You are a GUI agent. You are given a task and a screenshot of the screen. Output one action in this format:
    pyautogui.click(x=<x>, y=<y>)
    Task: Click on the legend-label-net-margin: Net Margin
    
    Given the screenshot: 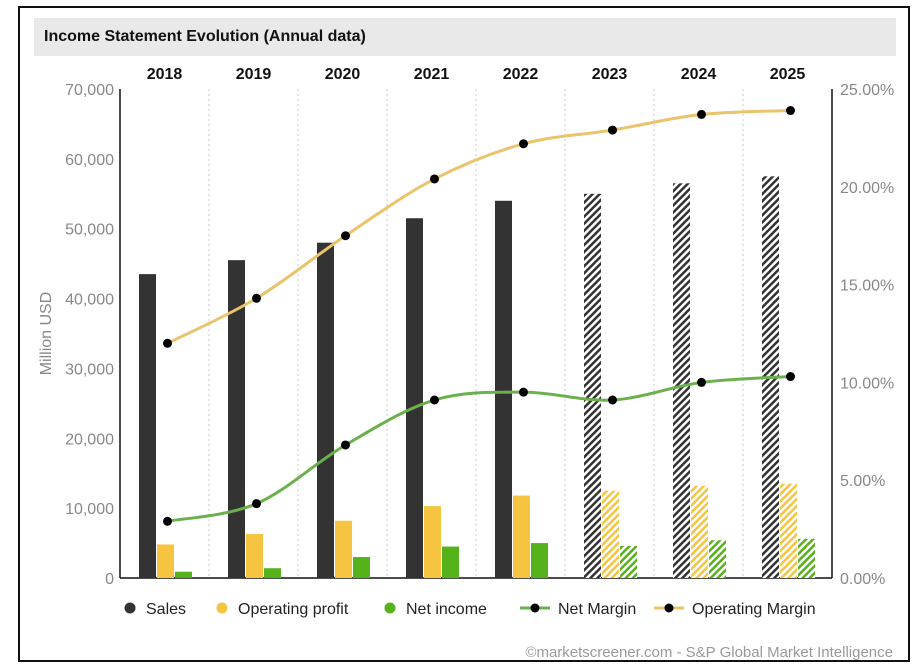 What is the action you would take?
    pyautogui.click(x=597, y=609)
    